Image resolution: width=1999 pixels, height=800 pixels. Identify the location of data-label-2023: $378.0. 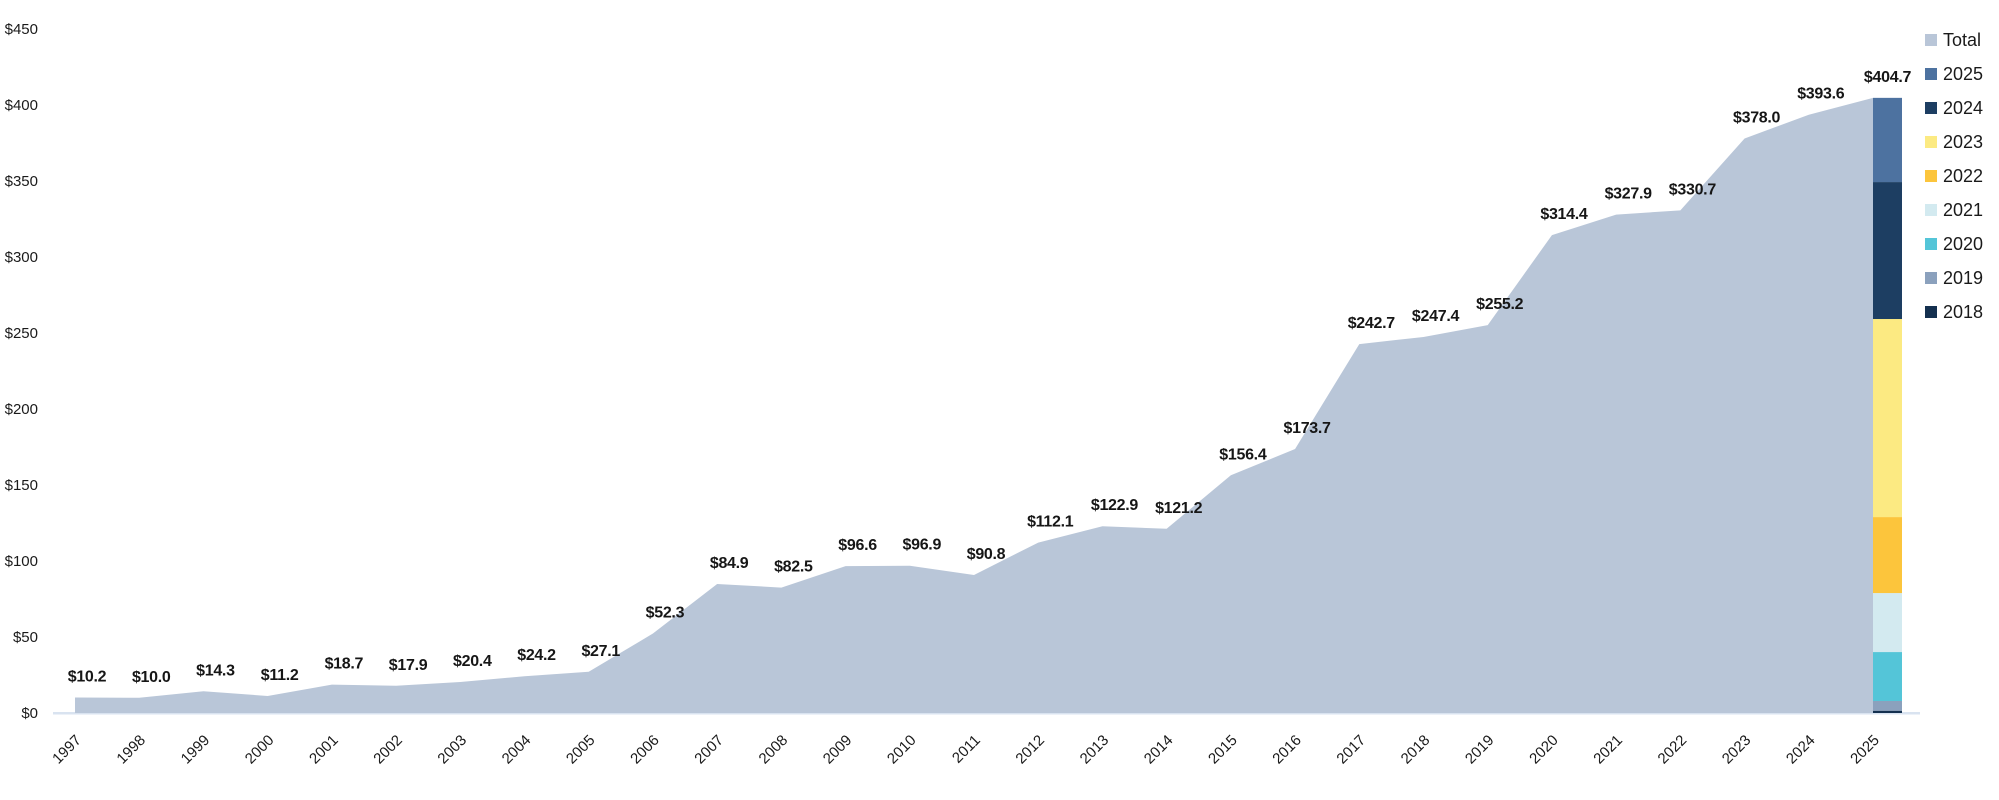
(1757, 117).